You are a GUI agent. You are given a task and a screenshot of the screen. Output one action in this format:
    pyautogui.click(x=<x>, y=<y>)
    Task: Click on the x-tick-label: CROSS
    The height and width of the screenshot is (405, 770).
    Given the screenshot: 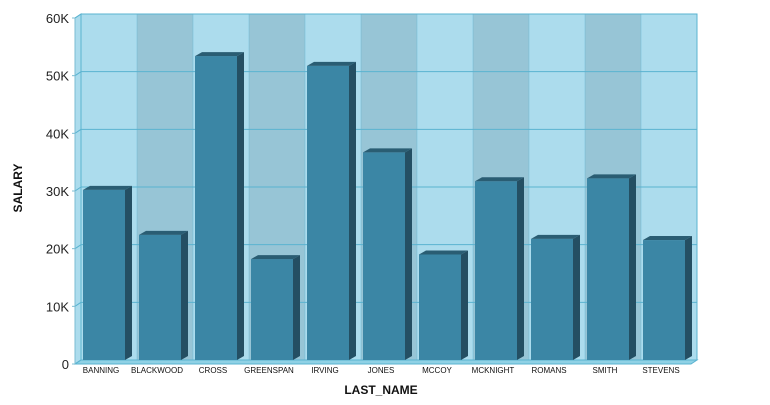 What is the action you would take?
    pyautogui.click(x=213, y=370)
    